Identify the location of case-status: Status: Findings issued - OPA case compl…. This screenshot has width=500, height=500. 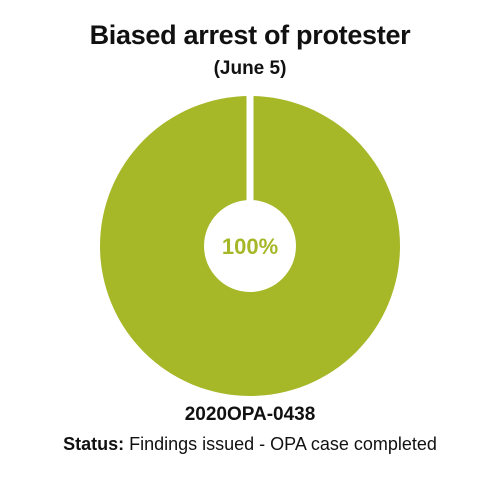
(250, 444).